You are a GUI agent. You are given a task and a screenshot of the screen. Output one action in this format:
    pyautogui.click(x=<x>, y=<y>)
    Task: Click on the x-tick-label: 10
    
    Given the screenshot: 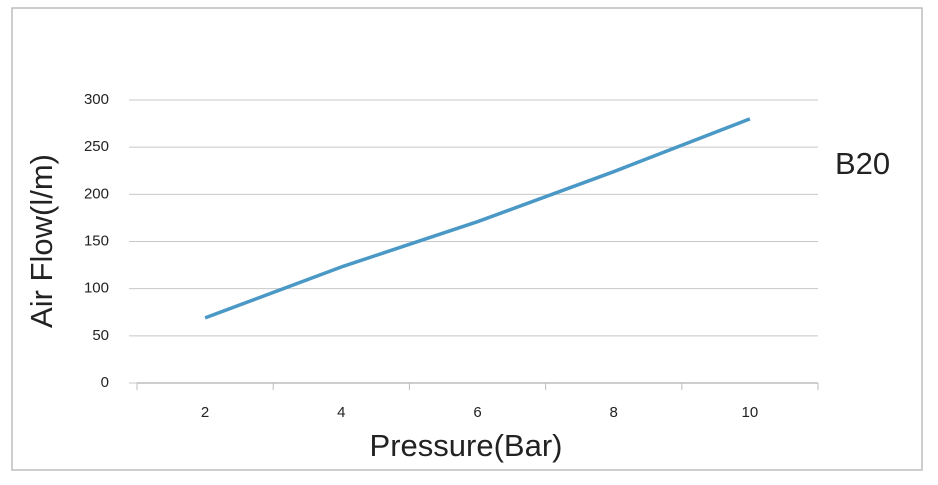 What is the action you would take?
    pyautogui.click(x=750, y=412)
    